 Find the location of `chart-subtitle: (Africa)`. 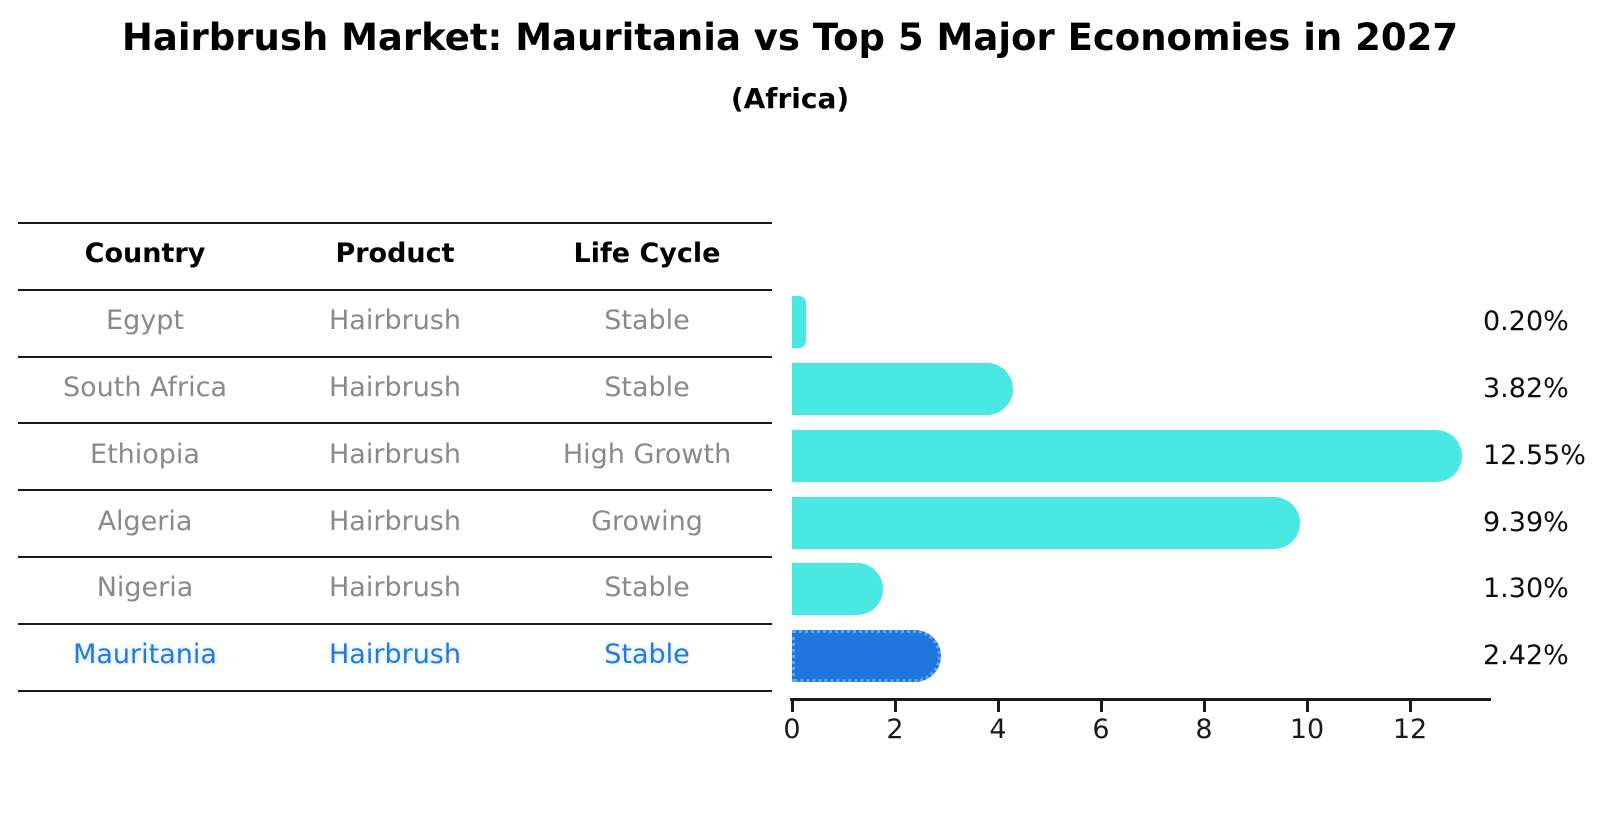

chart-subtitle: (Africa) is located at coordinates (790, 98).